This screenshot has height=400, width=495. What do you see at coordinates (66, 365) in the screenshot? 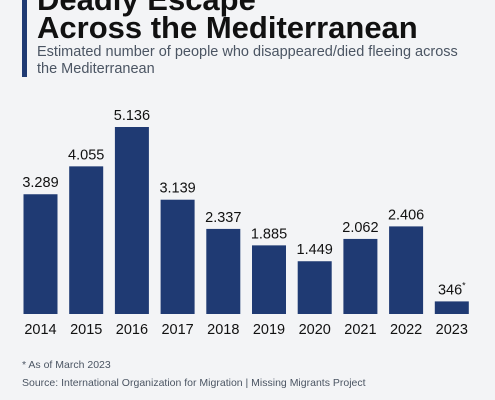
I see `footnote-note: * As of March 2023` at bounding box center [66, 365].